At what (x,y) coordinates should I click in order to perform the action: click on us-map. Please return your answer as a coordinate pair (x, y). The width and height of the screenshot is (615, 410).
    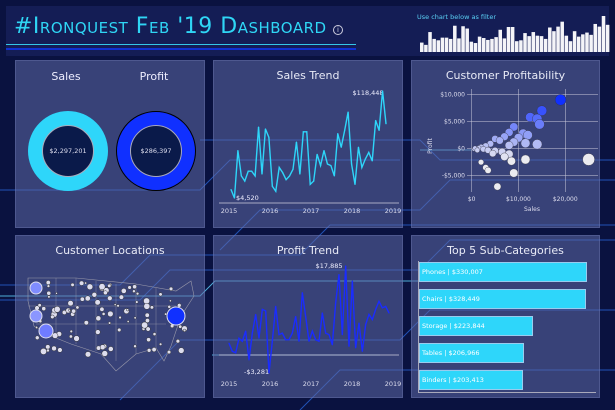
    Looking at the image, I should click on (111, 317).